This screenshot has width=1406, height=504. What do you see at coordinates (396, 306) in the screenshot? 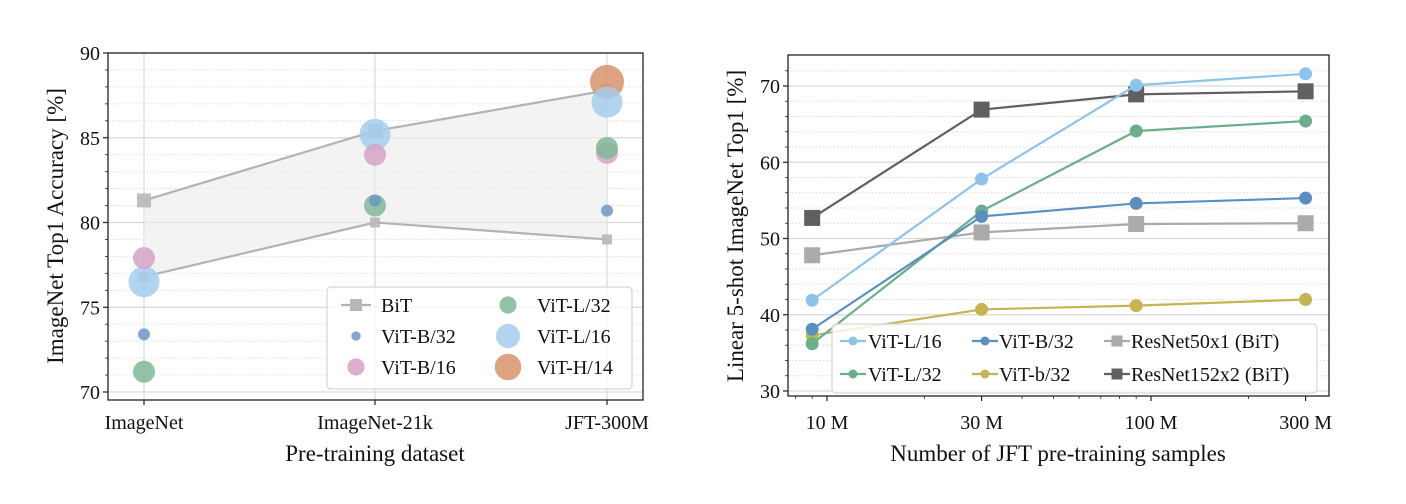
I see `legend-label: BiT` at bounding box center [396, 306].